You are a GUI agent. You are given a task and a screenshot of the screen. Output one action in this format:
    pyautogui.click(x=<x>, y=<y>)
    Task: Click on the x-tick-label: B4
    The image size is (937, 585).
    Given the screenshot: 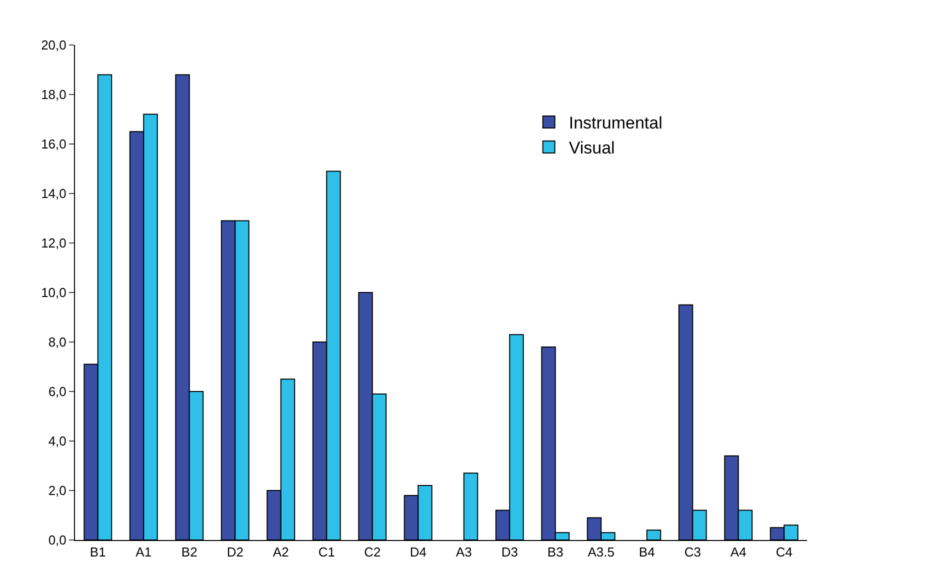 What is the action you would take?
    pyautogui.click(x=646, y=552)
    